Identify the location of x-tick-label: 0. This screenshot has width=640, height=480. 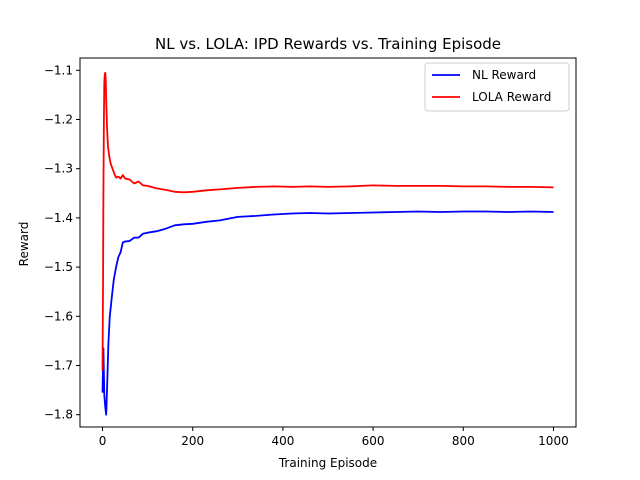
(103, 441).